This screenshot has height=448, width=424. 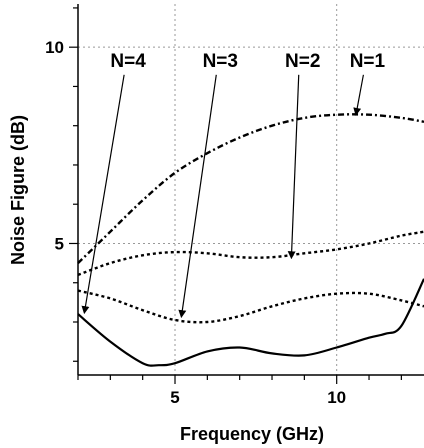 I want to click on series-label-n2: N=2, so click(x=302, y=61).